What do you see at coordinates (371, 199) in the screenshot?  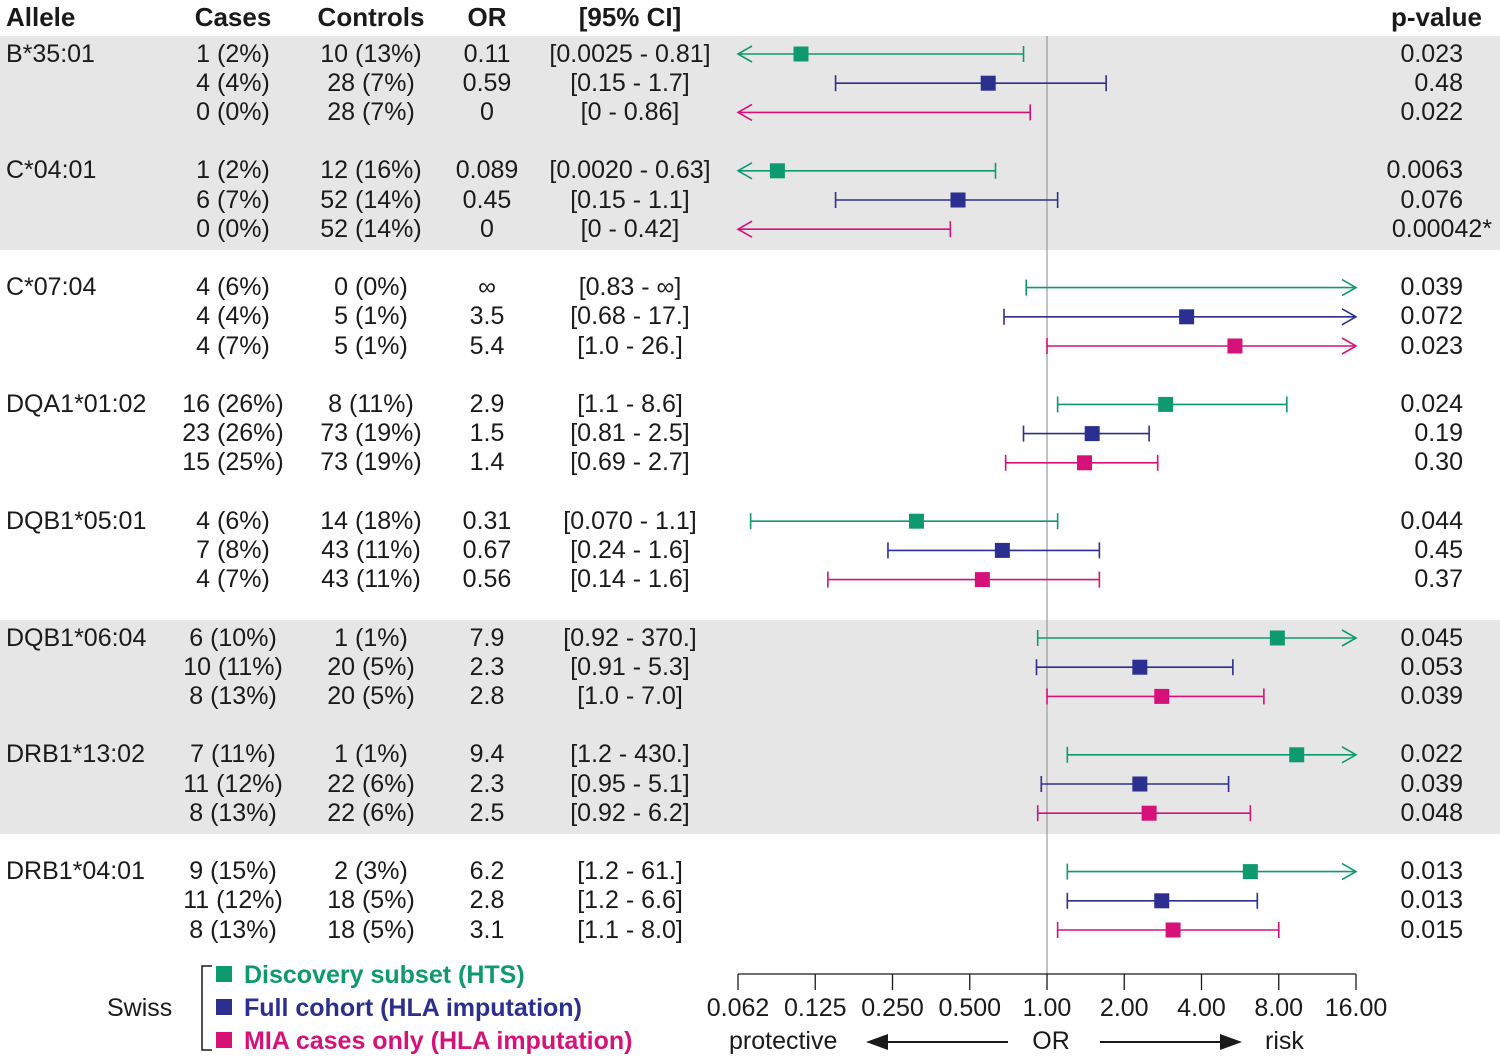 I see `controls-cell: 52 (14%)` at bounding box center [371, 199].